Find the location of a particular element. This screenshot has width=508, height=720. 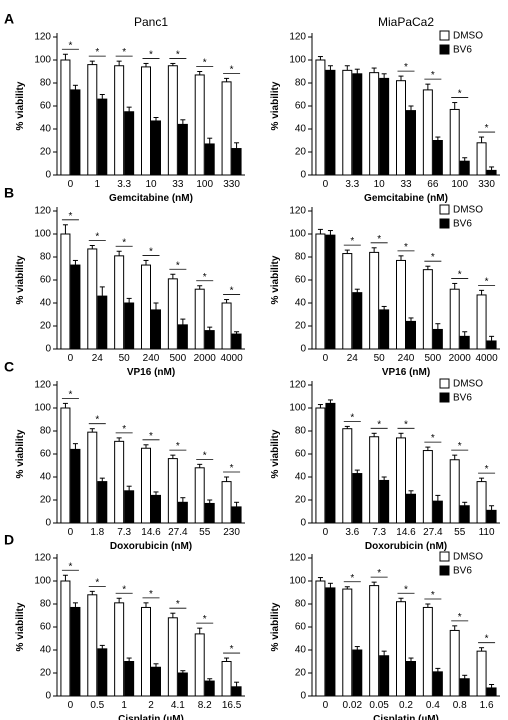

x-tick-label: 100 is located at coordinates (204, 184).